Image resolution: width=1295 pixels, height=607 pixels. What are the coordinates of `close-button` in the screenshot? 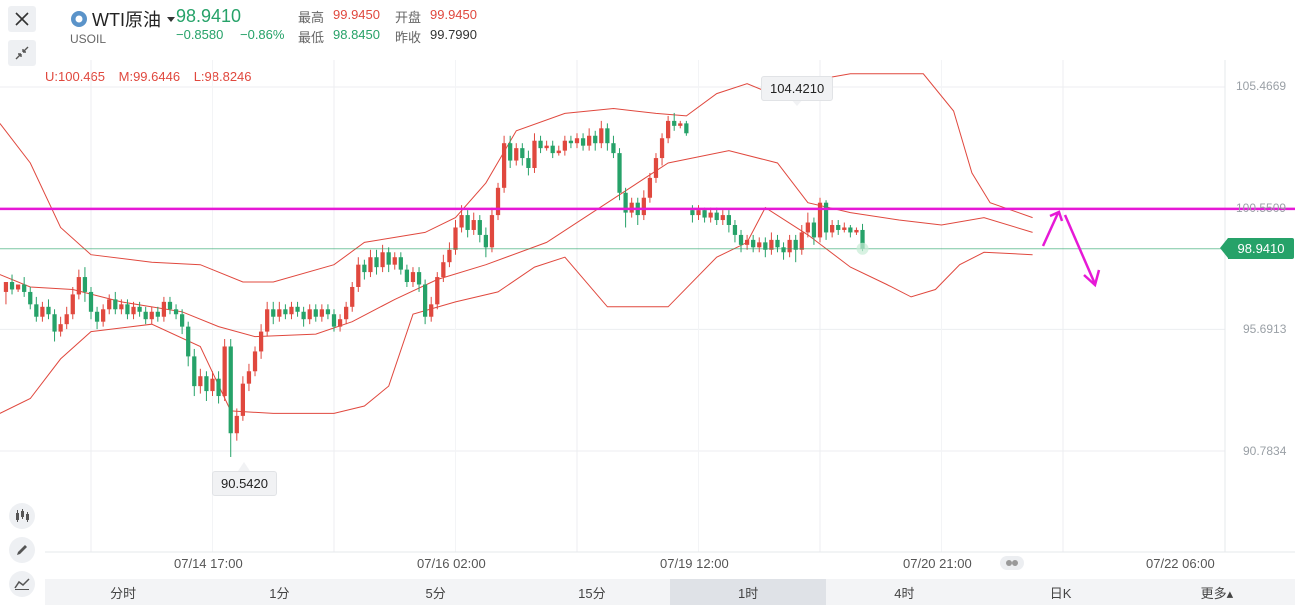 It's located at (22, 19).